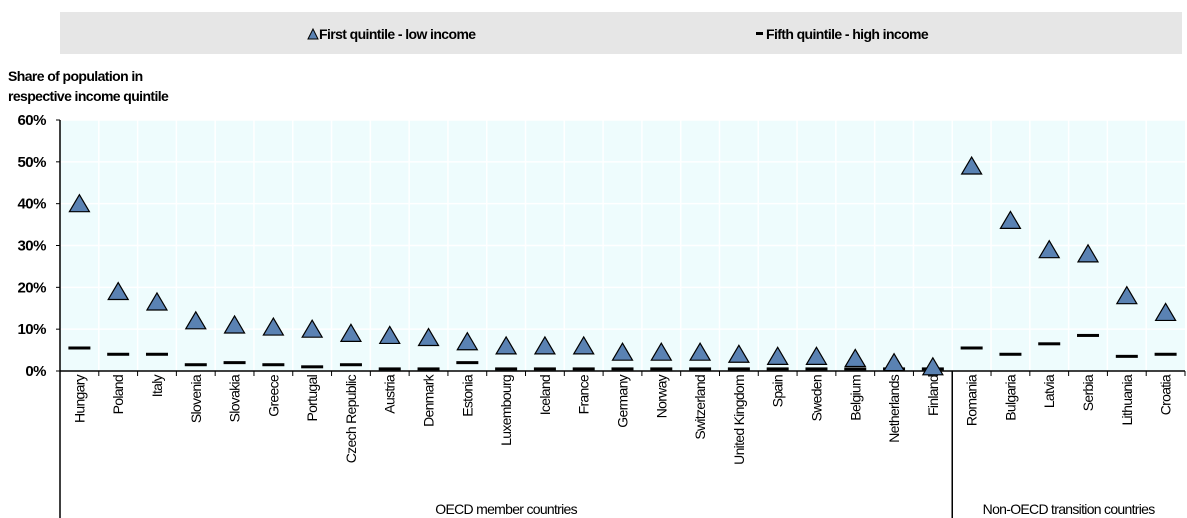 This screenshot has height=518, width=1187. Describe the element at coordinates (88, 96) in the screenshot. I see `y-axis-title-line-2: respective income quintile` at that location.